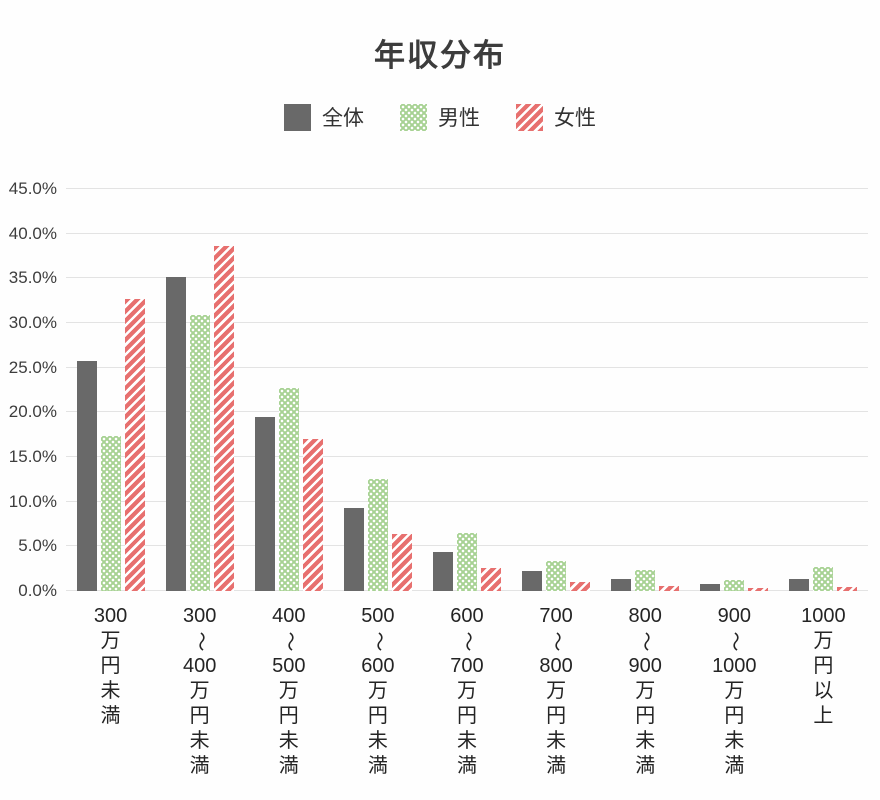  What do you see at coordinates (199, 452) in the screenshot?
I see `bar-series1-cat1` at bounding box center [199, 452].